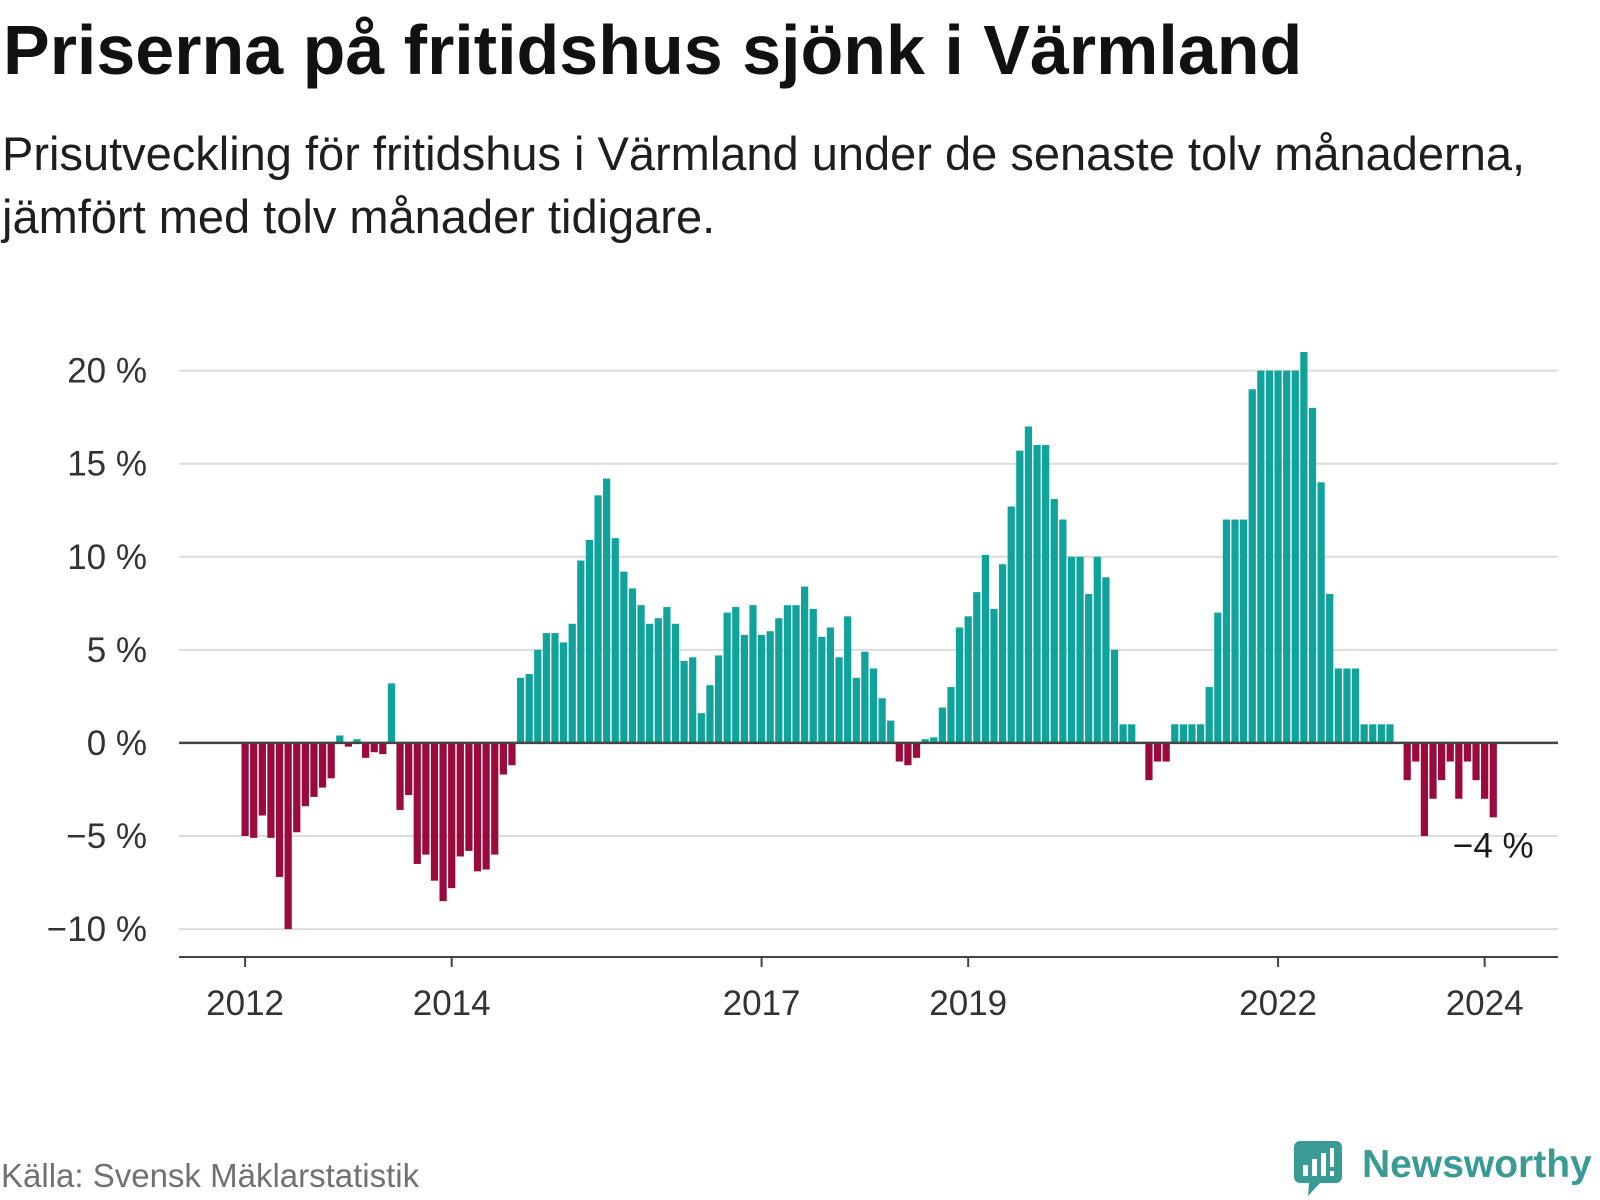 Image resolution: width=1600 pixels, height=1200 pixels. Describe the element at coordinates (452, 1003) in the screenshot. I see `x-tick-label: 2014` at that location.